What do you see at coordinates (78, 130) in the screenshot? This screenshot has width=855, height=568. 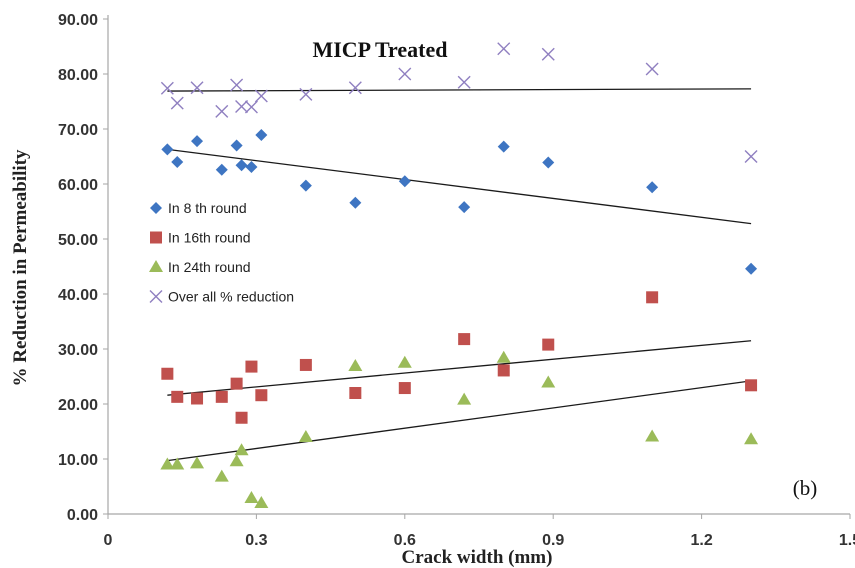 I see `y-tick-label: 70.00` at bounding box center [78, 130].